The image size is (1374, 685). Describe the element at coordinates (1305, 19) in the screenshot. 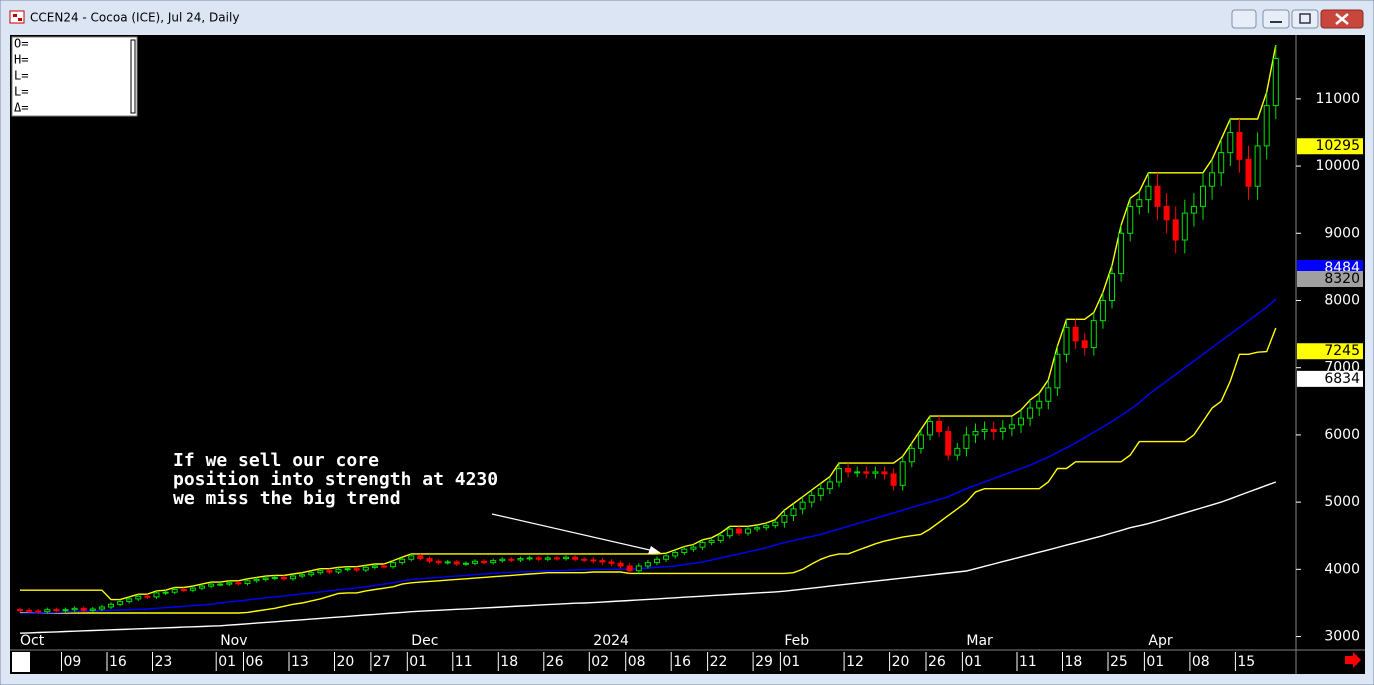

I see `maximize-button` at that location.